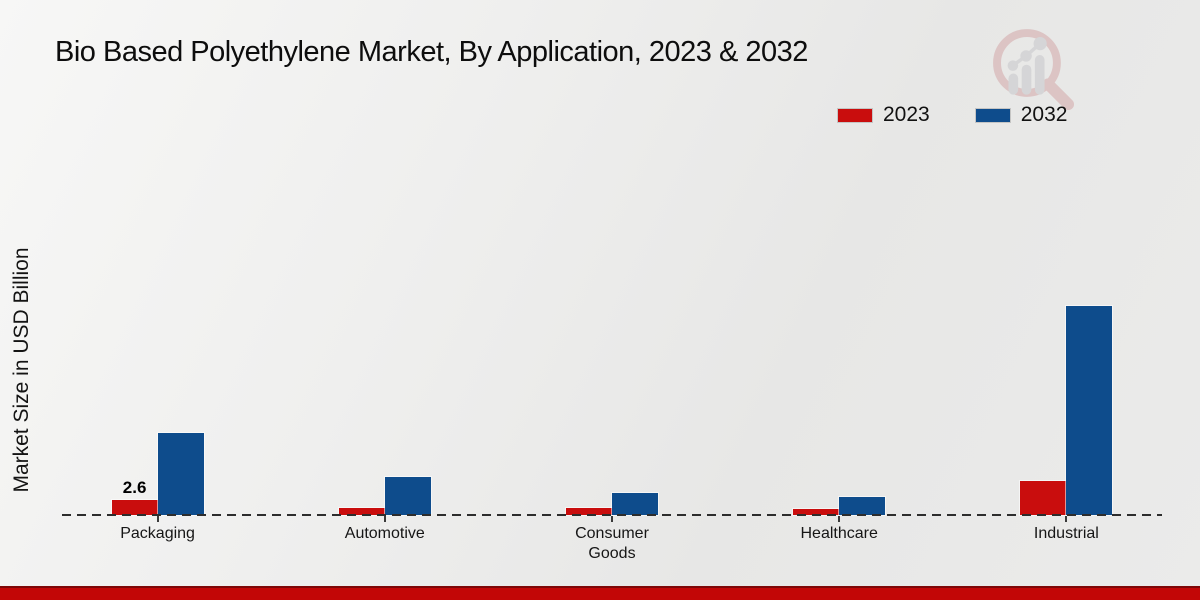 The width and height of the screenshot is (1200, 600). What do you see at coordinates (600, 593) in the screenshot?
I see `footer-accent-bar` at bounding box center [600, 593].